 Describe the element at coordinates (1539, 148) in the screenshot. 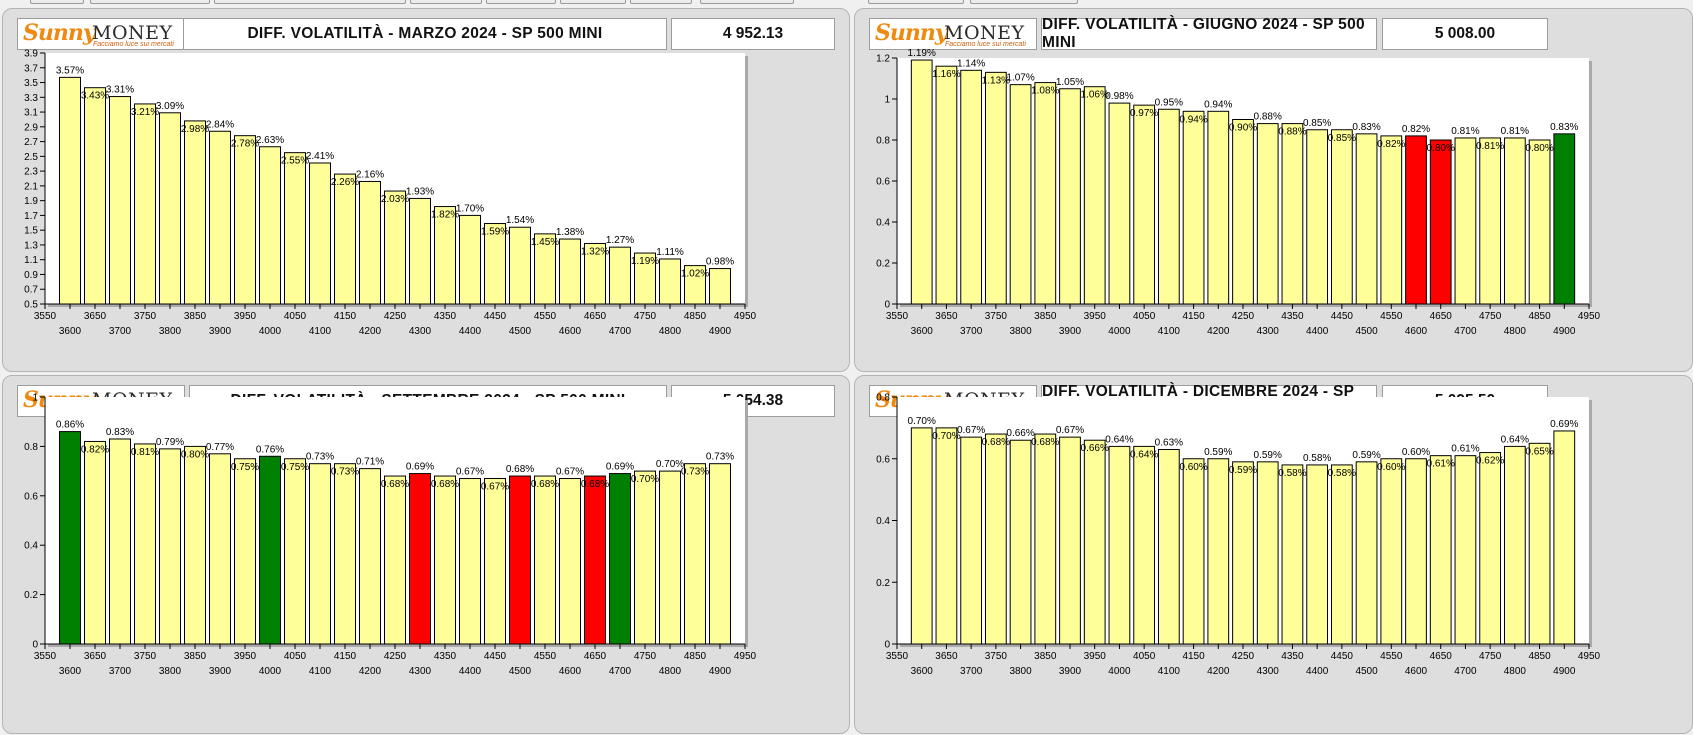

I see `data-label: 0.80%` at that location.